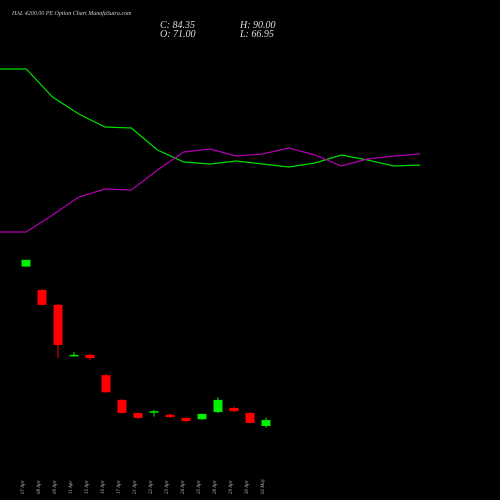 This screenshot has height=500, width=500. Describe the element at coordinates (23, 487) in the screenshot. I see `x-tick-label: 07 Apr` at that location.